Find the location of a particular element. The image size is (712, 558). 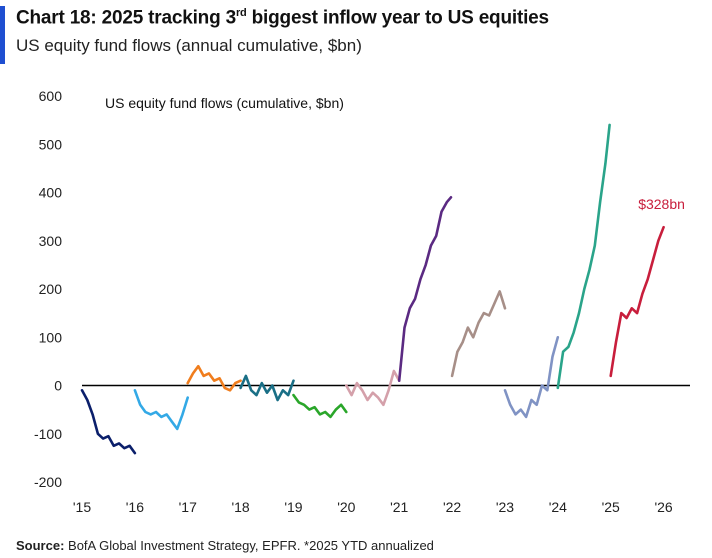

x-axis: '15 '16 '17 '18 '19 '20 '21 '22 '23 '24 '25 '26 is located at coordinates (373, 507).